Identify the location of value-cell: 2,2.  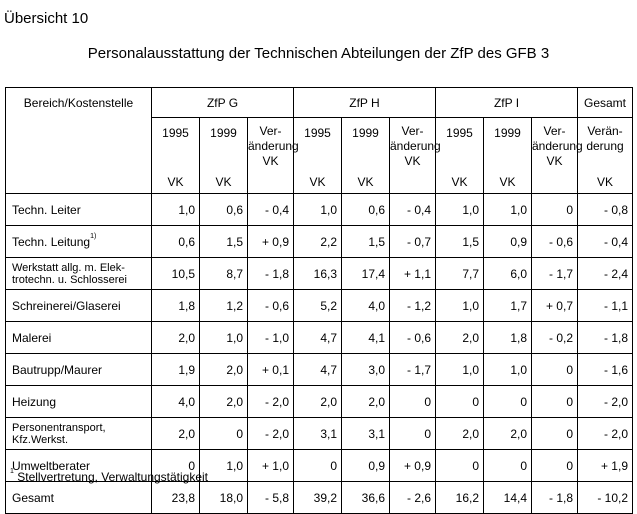
(317, 241).